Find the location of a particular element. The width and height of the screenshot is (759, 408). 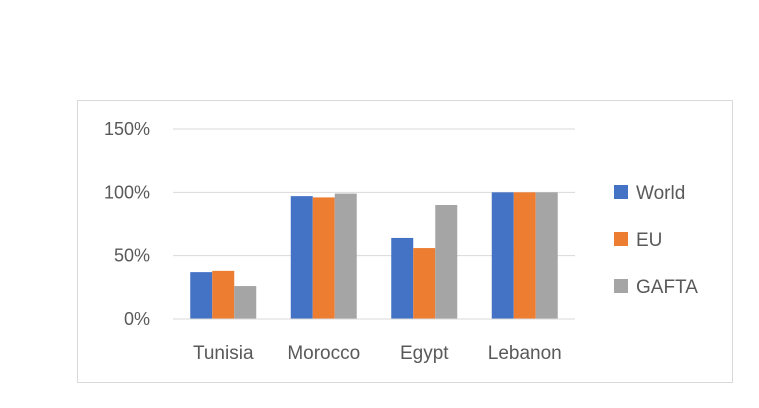

legend-label-eu: EU is located at coordinates (649, 240).